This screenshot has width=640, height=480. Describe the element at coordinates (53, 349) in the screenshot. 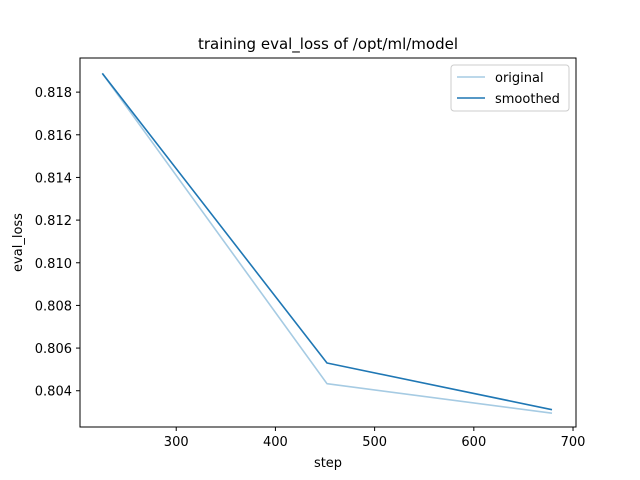

I see `y-tick-label: 0.806` at that location.